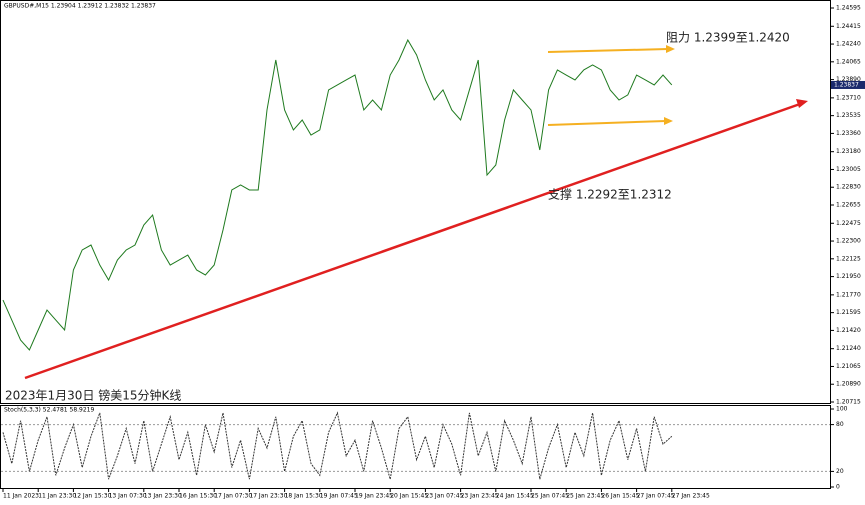  What do you see at coordinates (848, 384) in the screenshot?
I see `y-tick-label: 1.20890` at bounding box center [848, 384].